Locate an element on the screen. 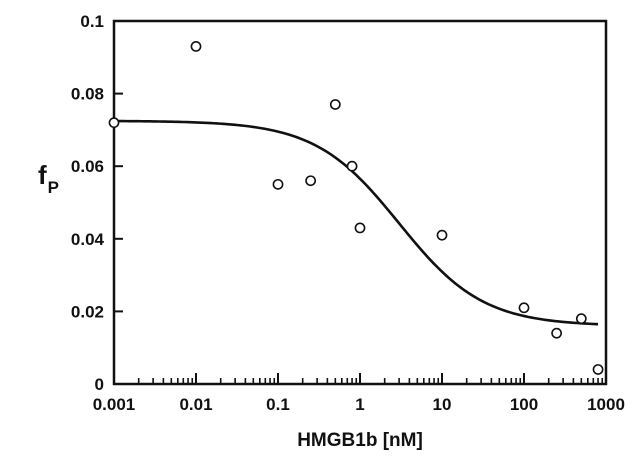 This screenshot has width=629, height=462. y-axis-title: fP is located at coordinates (48, 178).